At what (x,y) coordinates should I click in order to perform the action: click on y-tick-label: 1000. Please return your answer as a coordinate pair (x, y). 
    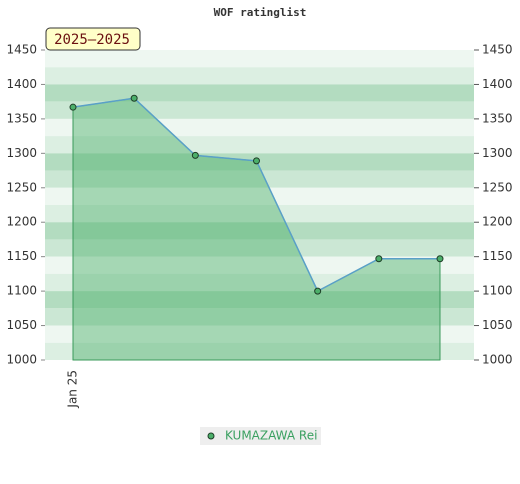
    Looking at the image, I should click on (21, 360).